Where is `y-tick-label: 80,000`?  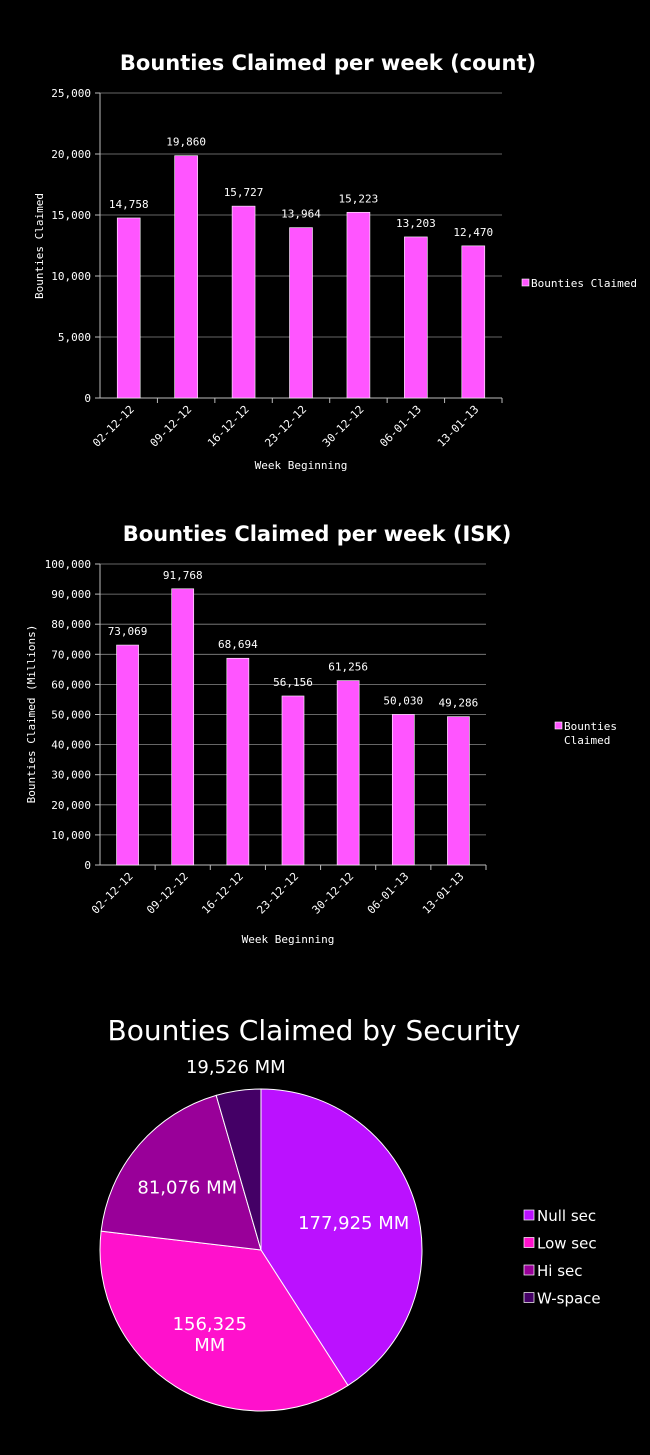 y-tick-label: 80,000 is located at coordinates (71, 624).